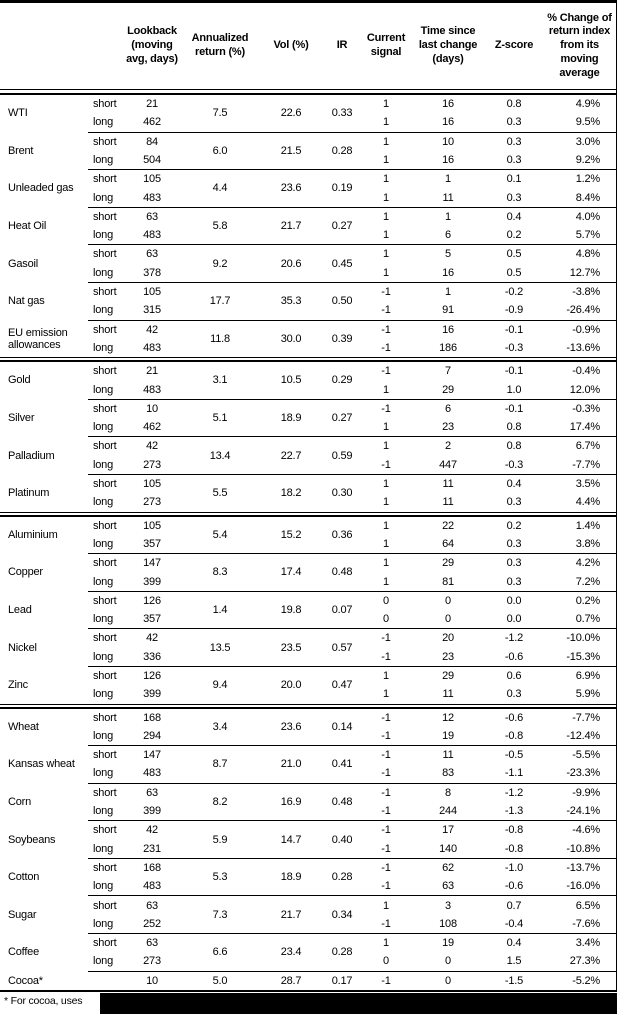 This screenshot has height=1014, width=617. What do you see at coordinates (18, 113) in the screenshot?
I see `commodity-name: WTI` at bounding box center [18, 113].